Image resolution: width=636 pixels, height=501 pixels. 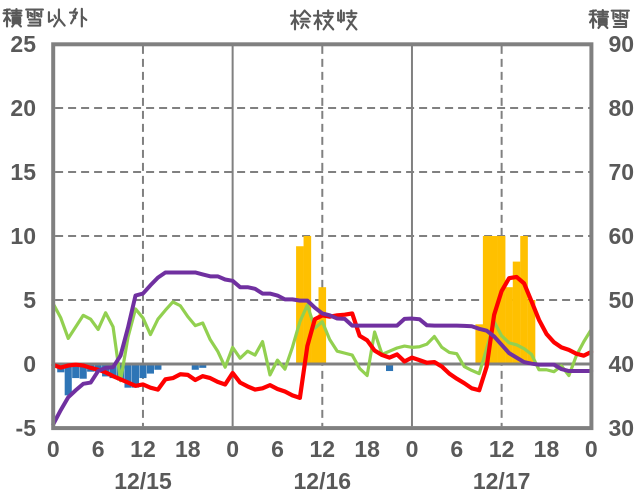 I want to click on svg-text: 10, so click(x=23, y=236).